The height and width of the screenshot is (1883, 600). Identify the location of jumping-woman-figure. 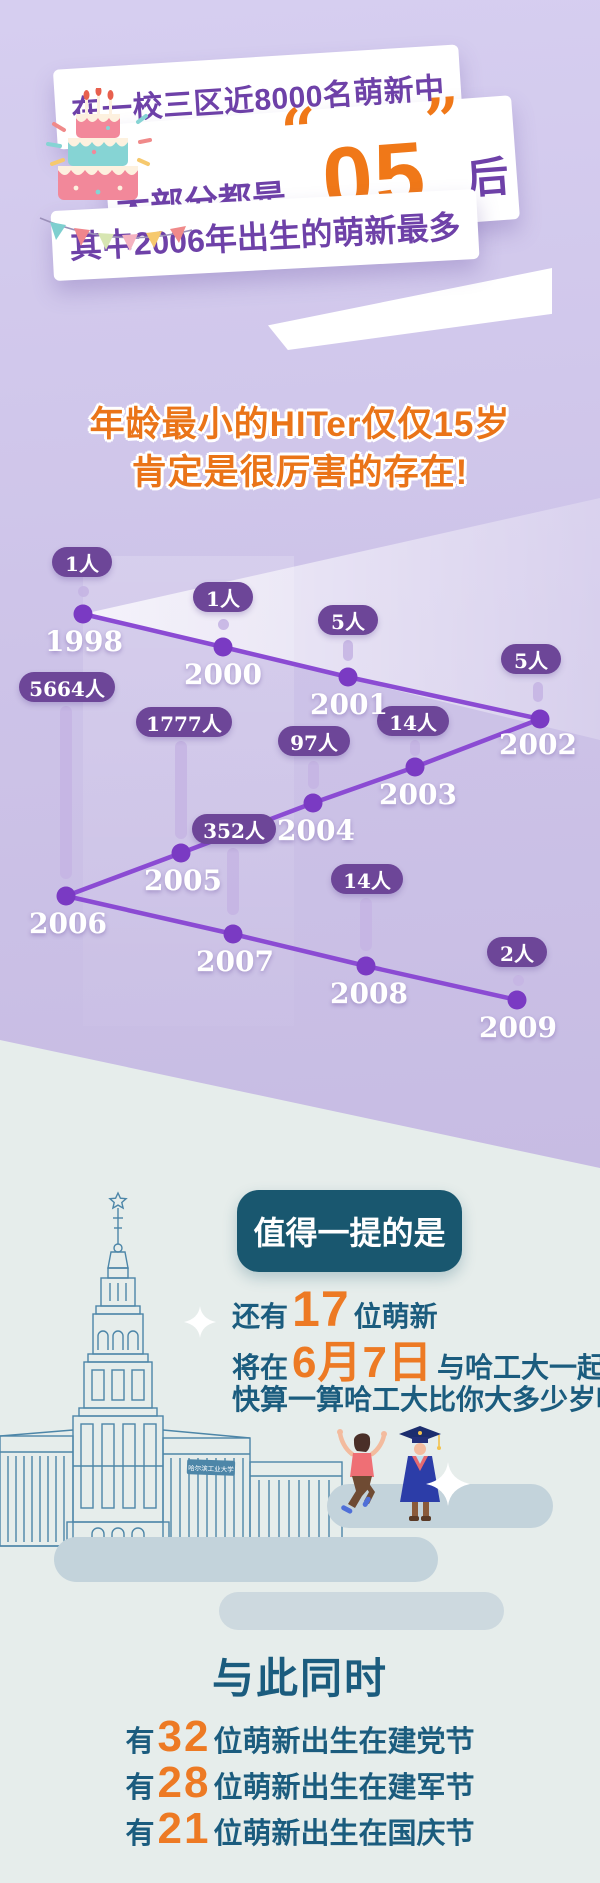
(362, 1471).